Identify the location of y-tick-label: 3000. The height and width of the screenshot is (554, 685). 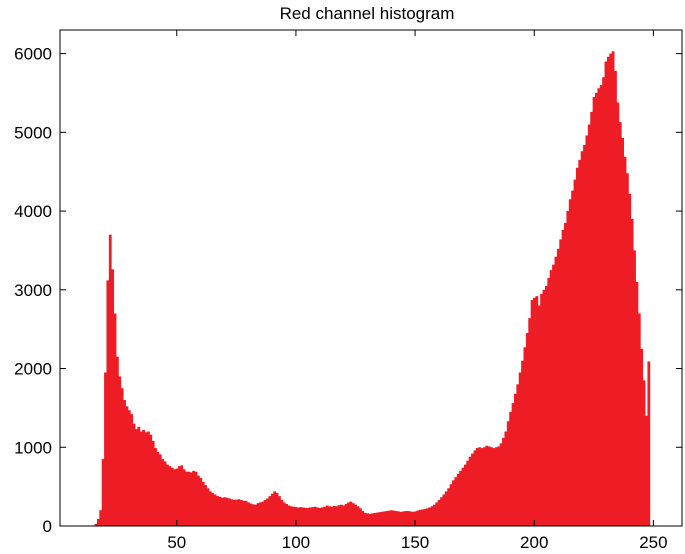
(33, 290).